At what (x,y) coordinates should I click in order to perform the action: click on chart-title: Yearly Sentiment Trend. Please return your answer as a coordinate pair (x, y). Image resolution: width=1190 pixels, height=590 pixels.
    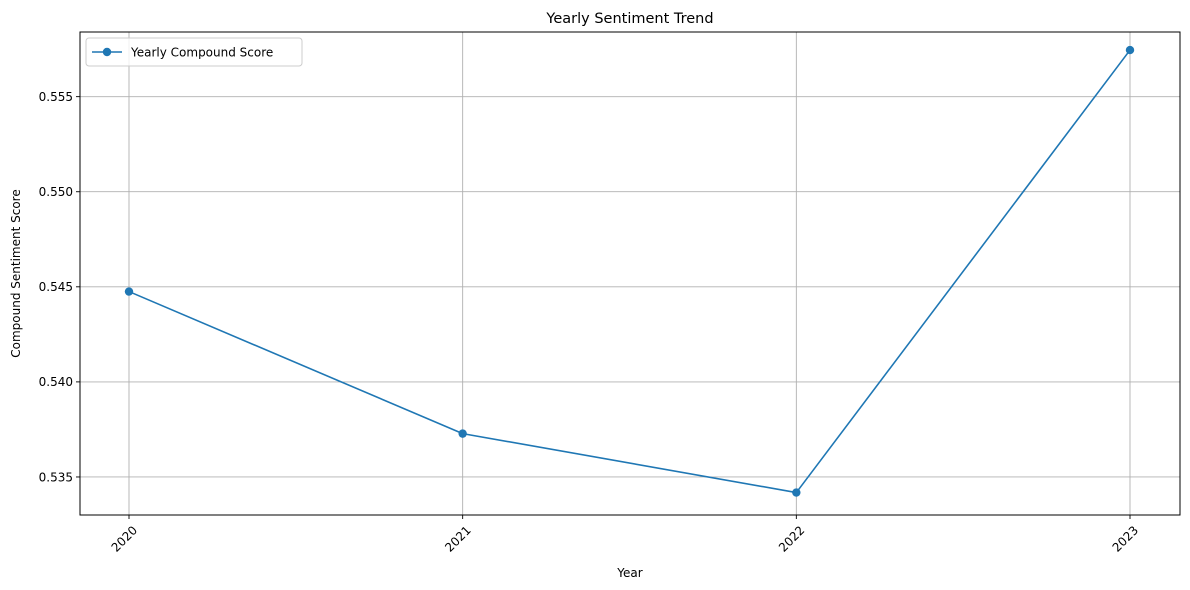
    Looking at the image, I should click on (629, 19).